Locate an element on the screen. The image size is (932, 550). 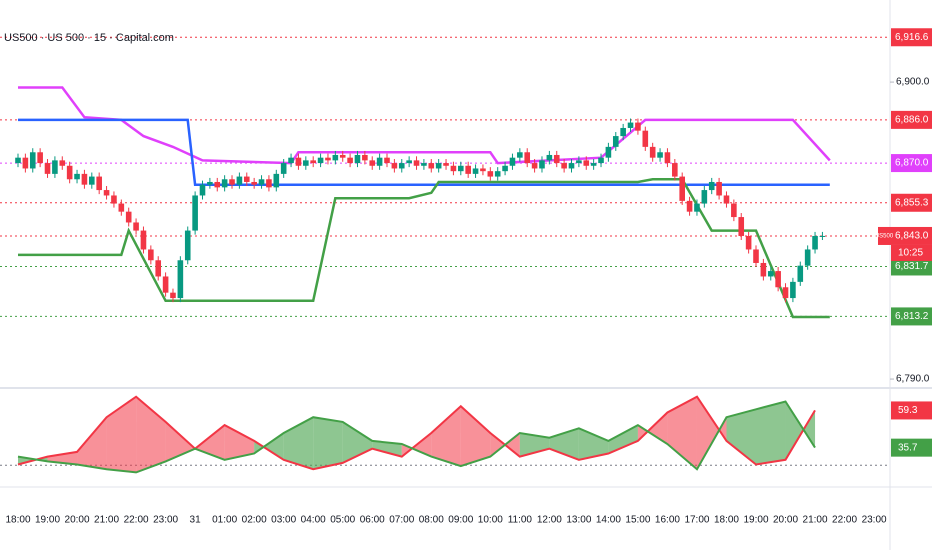
x-tick-label: 31 is located at coordinates (196, 520).